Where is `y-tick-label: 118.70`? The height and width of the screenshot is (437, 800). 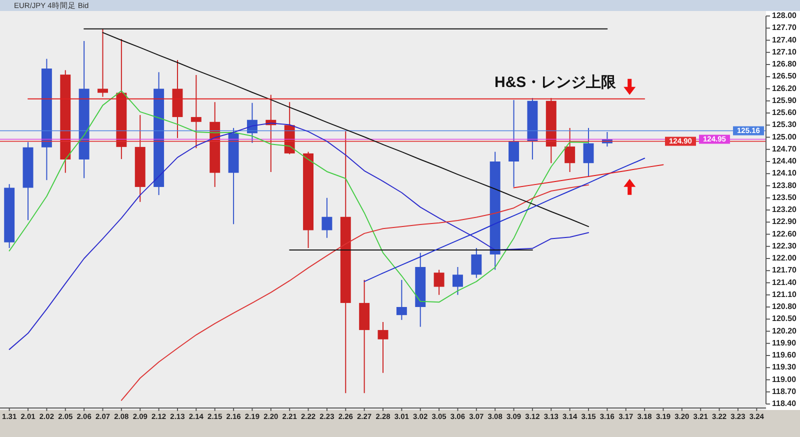
y-tick-label: 118.70 is located at coordinates (784, 391).